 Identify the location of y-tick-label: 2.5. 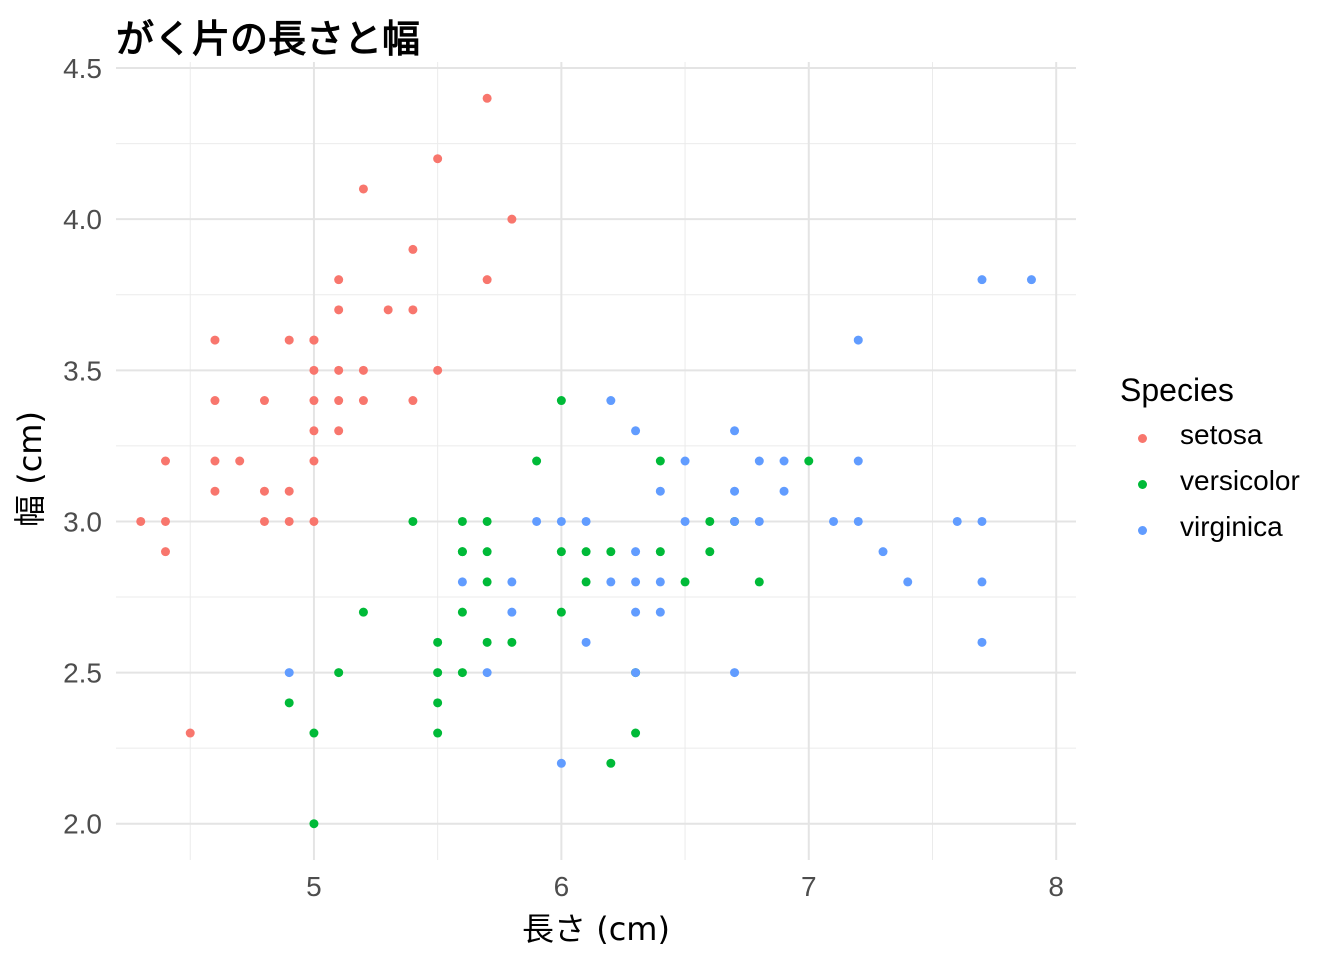
(82, 673).